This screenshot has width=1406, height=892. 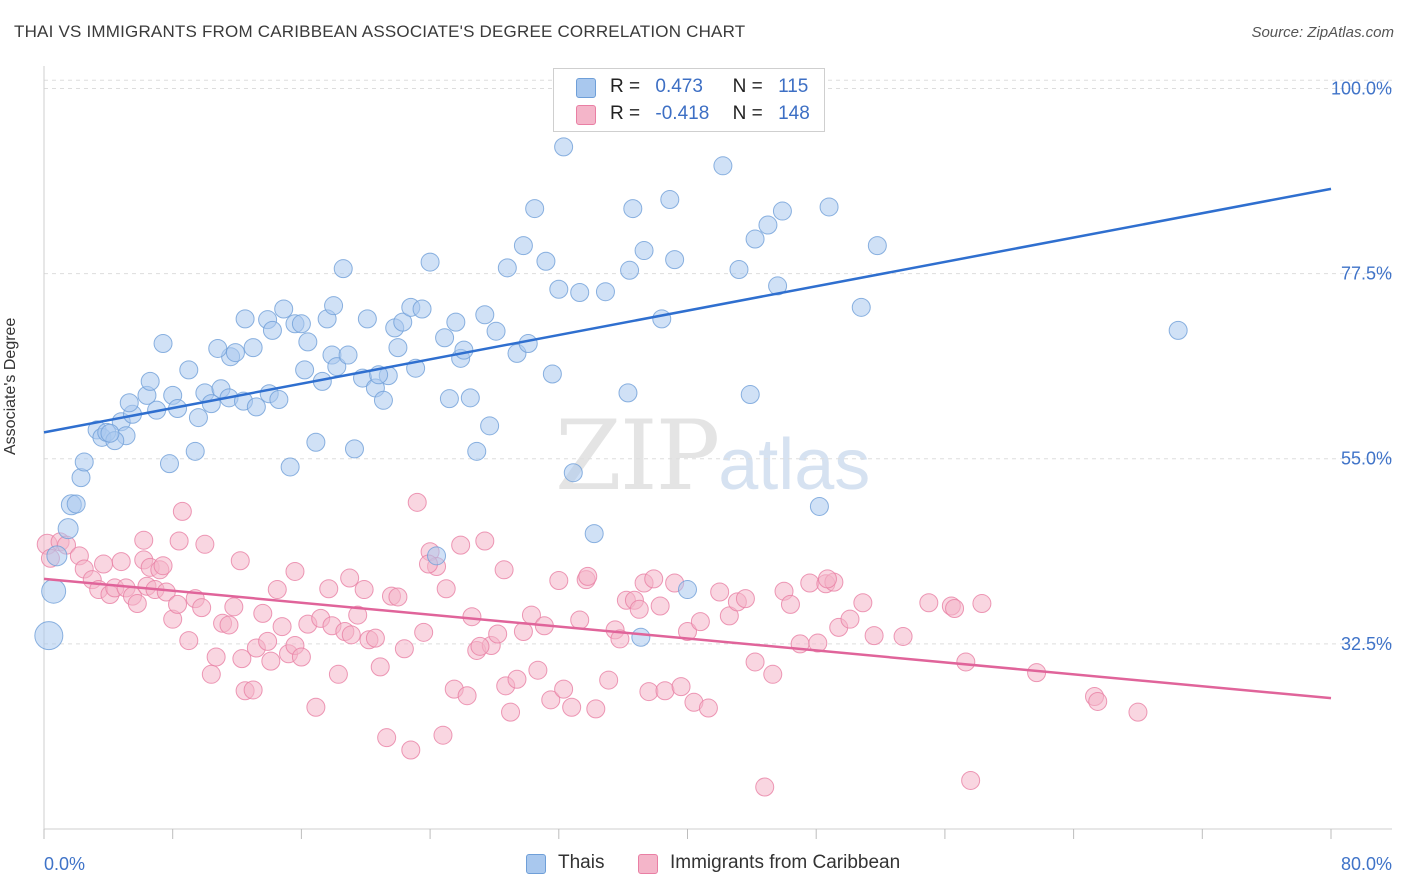 What do you see at coordinates (637, 456) in the screenshot?
I see `watermark-zip: ZIP` at bounding box center [637, 456].